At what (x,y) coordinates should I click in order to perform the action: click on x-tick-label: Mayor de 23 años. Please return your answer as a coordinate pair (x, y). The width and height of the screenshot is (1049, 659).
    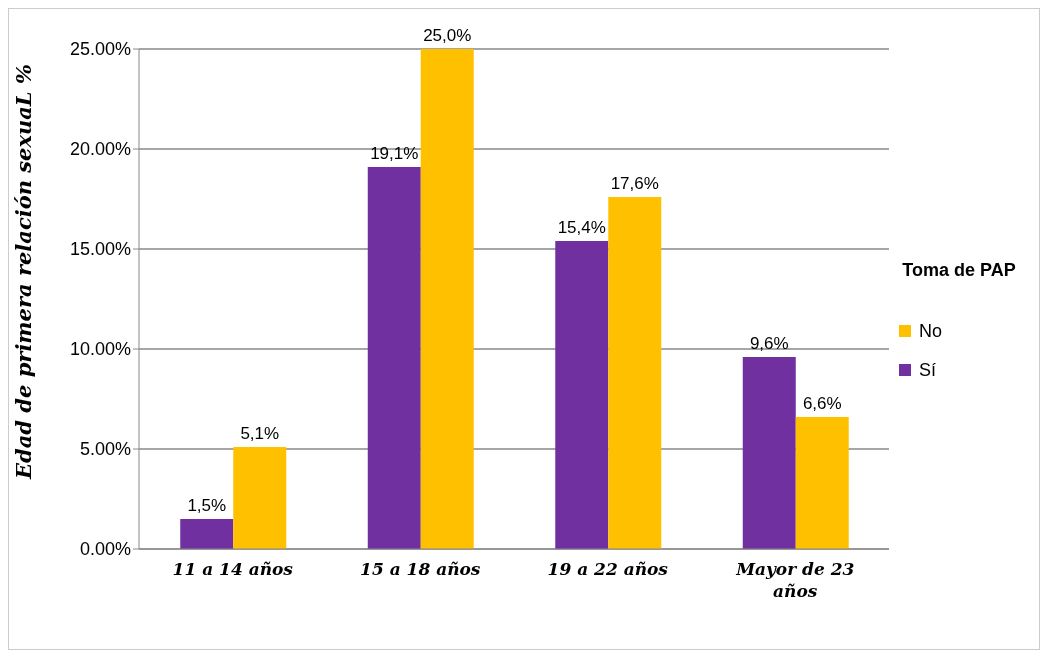
    Looking at the image, I should click on (795, 580).